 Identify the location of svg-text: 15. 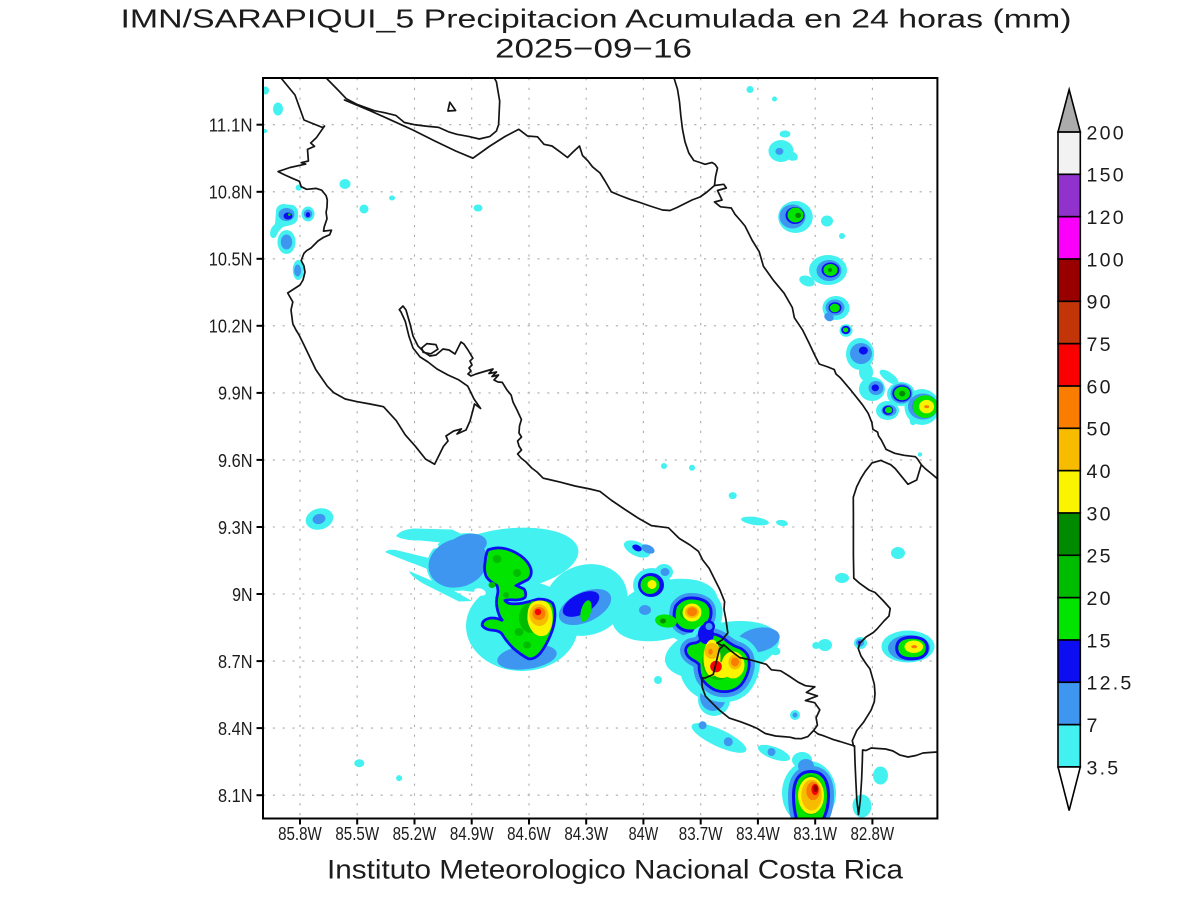
(1100, 641).